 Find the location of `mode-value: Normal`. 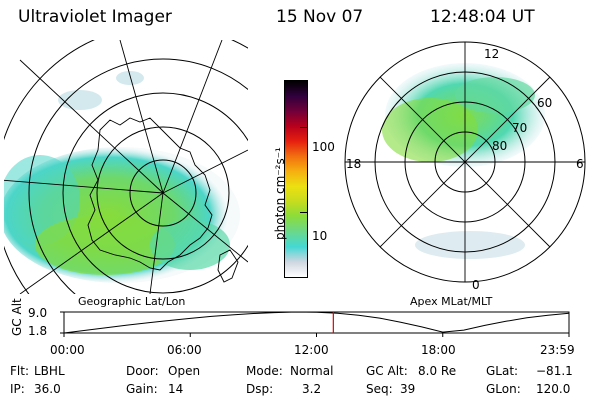

mode-value: Normal is located at coordinates (312, 371).